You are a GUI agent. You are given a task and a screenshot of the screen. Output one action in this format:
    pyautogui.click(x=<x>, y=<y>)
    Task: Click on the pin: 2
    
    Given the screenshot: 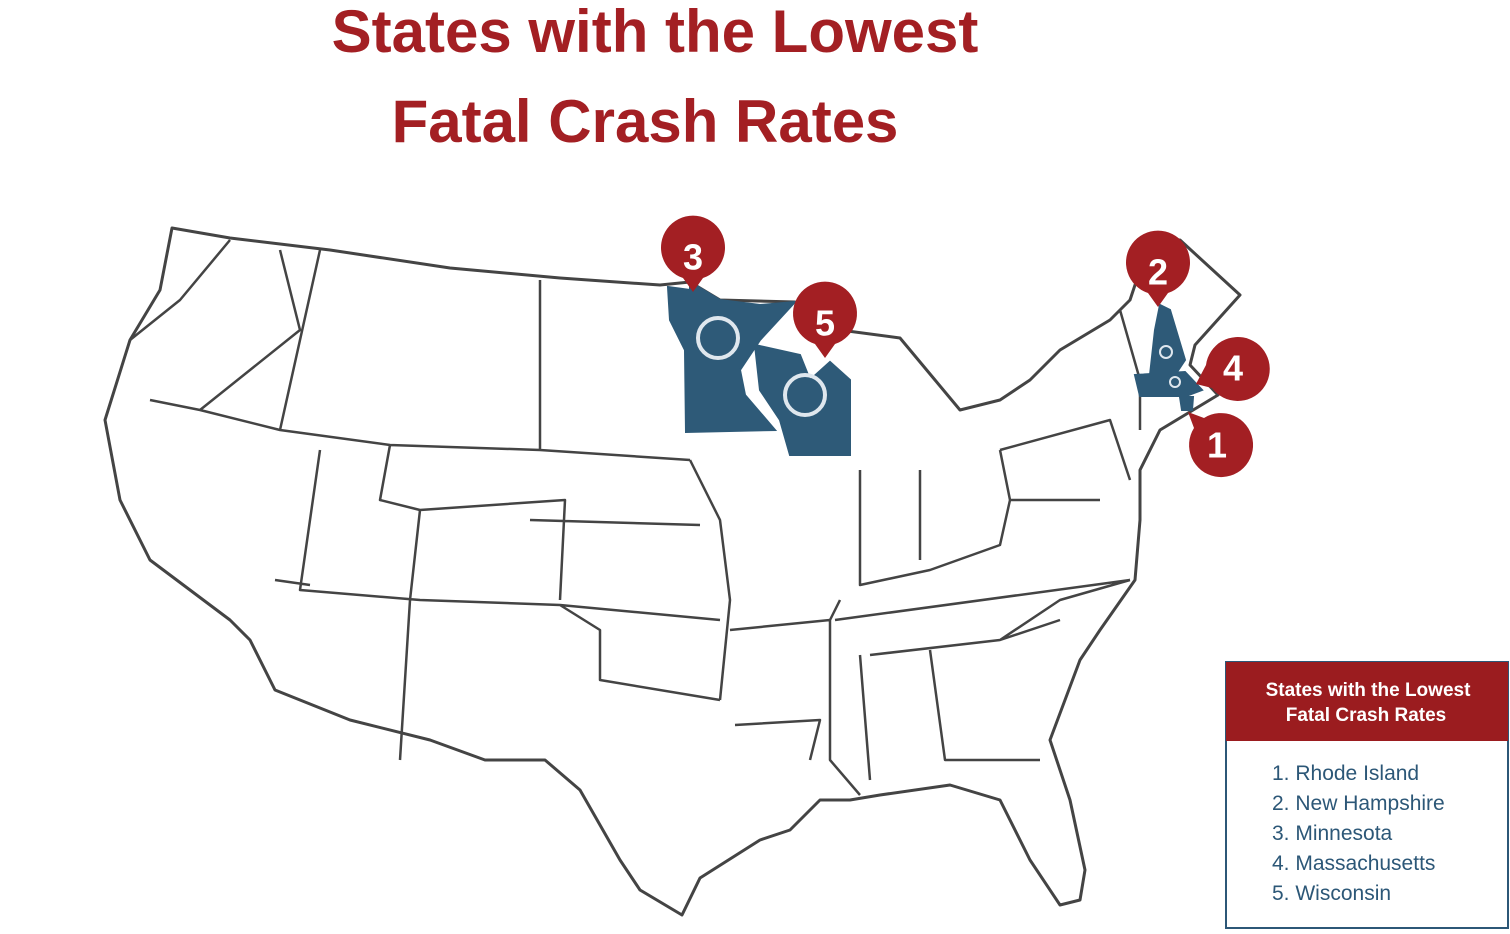 What is the action you would take?
    pyautogui.click(x=1158, y=268)
    